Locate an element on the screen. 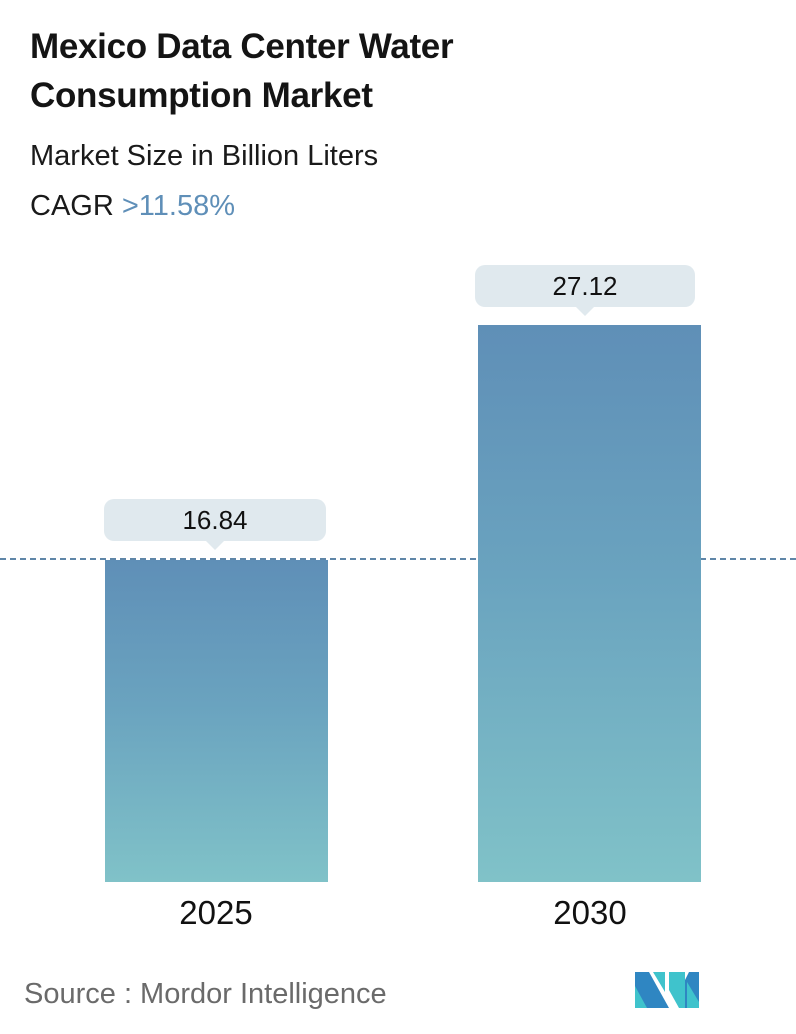 This screenshot has width=796, height=1034. value-label-2030: 27.12 is located at coordinates (585, 290).